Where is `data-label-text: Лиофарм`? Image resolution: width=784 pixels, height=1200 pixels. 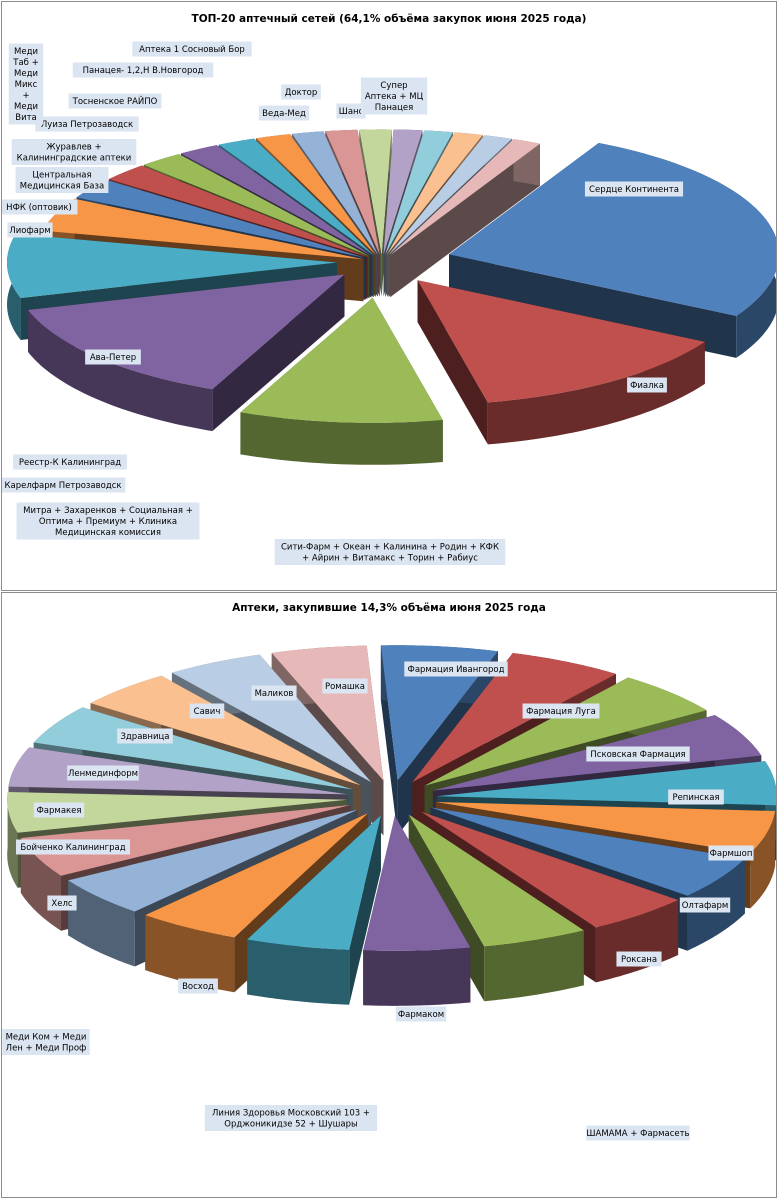
data-label-text: Лиофарм is located at coordinates (29, 231).